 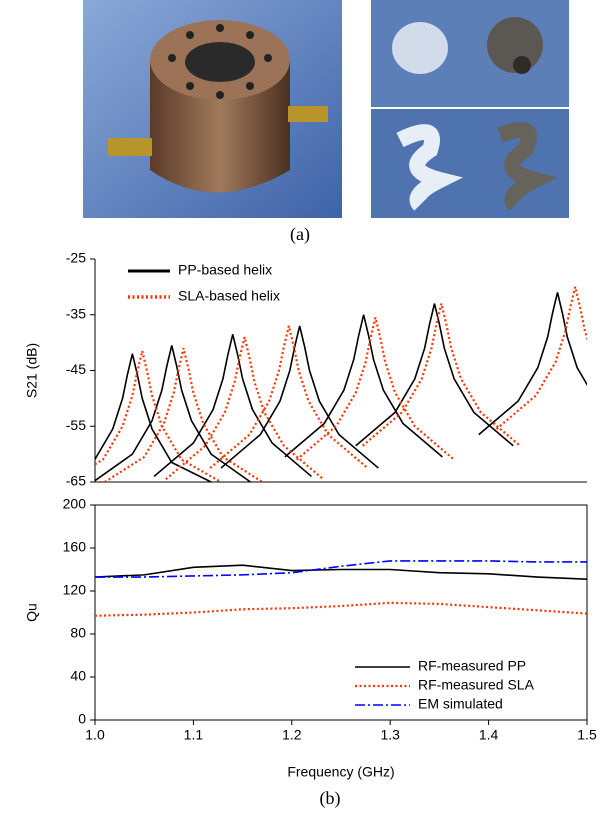 I want to click on legend-label: PP-based helix, so click(x=225, y=270).